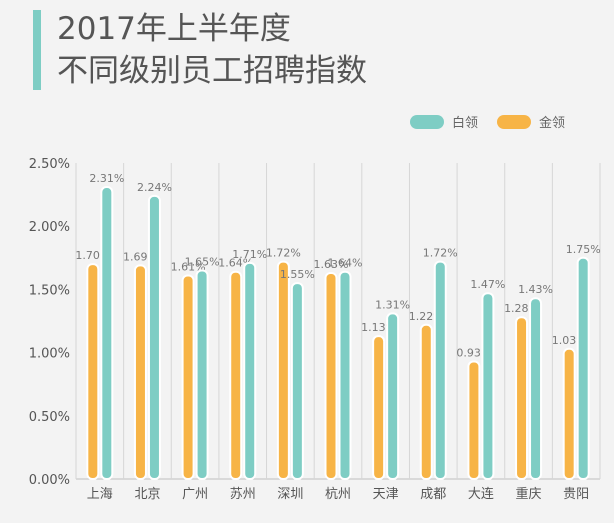 Image resolution: width=614 pixels, height=523 pixels. Describe the element at coordinates (174, 29) in the screenshot. I see `chart-title-line1: 2017年上半年度` at that location.